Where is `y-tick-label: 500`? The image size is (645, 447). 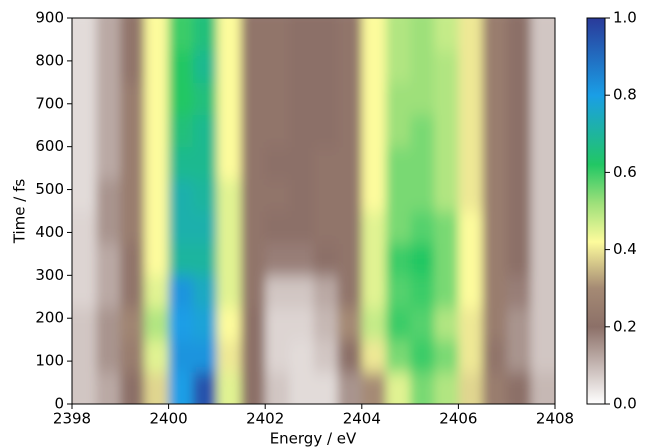 y-tick-label: 500 is located at coordinates (49, 189).